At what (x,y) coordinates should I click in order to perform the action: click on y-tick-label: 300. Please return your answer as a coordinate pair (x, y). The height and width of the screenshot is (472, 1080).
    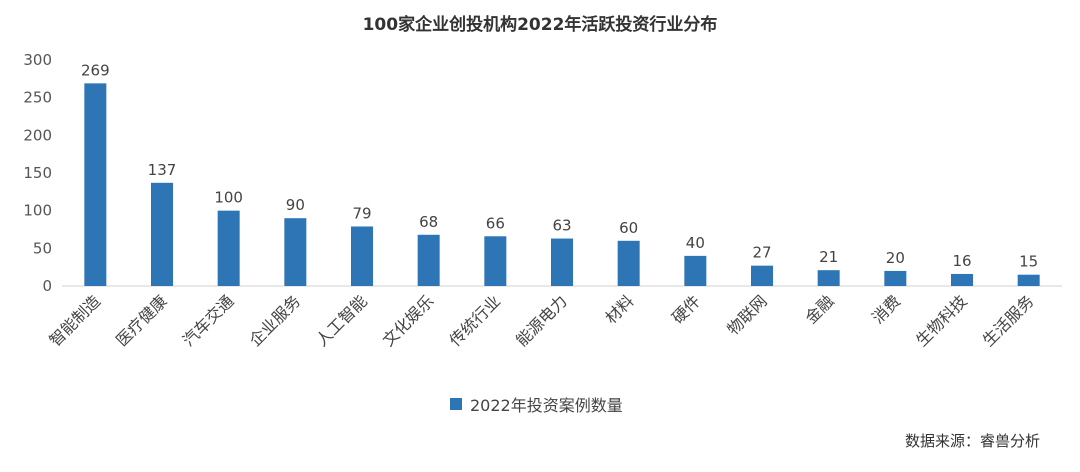
    Looking at the image, I should click on (37, 60).